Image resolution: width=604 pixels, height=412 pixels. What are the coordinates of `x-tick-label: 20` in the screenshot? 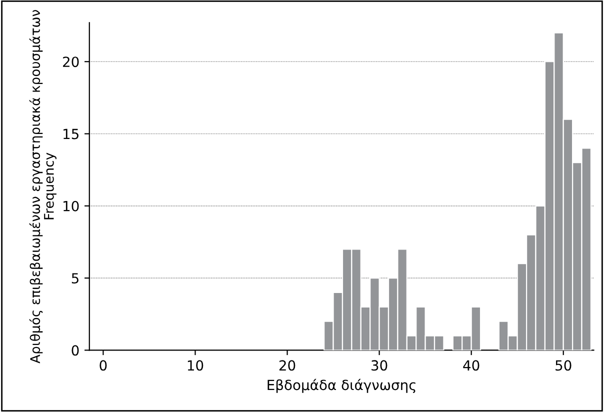 It's located at (287, 365).